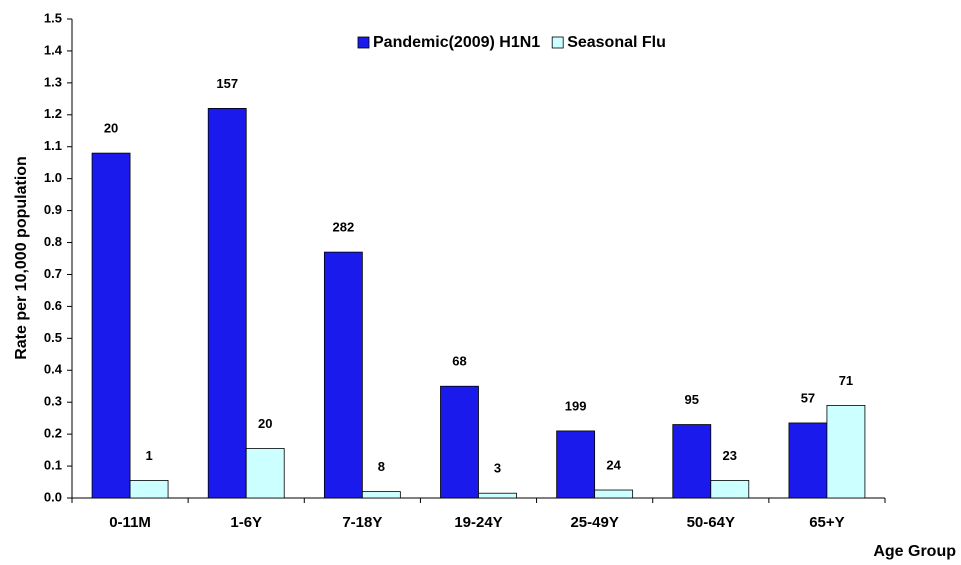 The width and height of the screenshot is (961, 565). Describe the element at coordinates (53, 177) in the screenshot. I see `y-tick-label: 1.0` at that location.